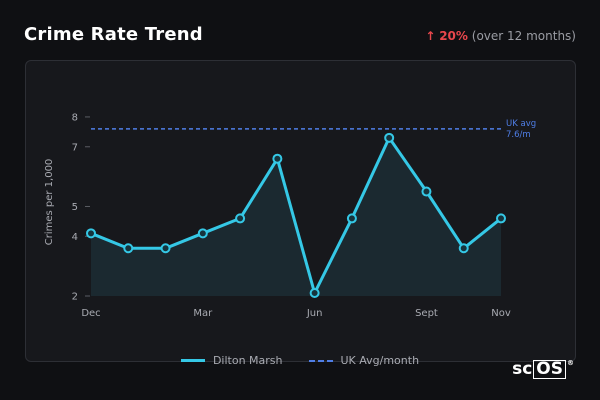 The height and width of the screenshot is (400, 600). What do you see at coordinates (203, 313) in the screenshot?
I see `x-tick-label: Mar` at bounding box center [203, 313].